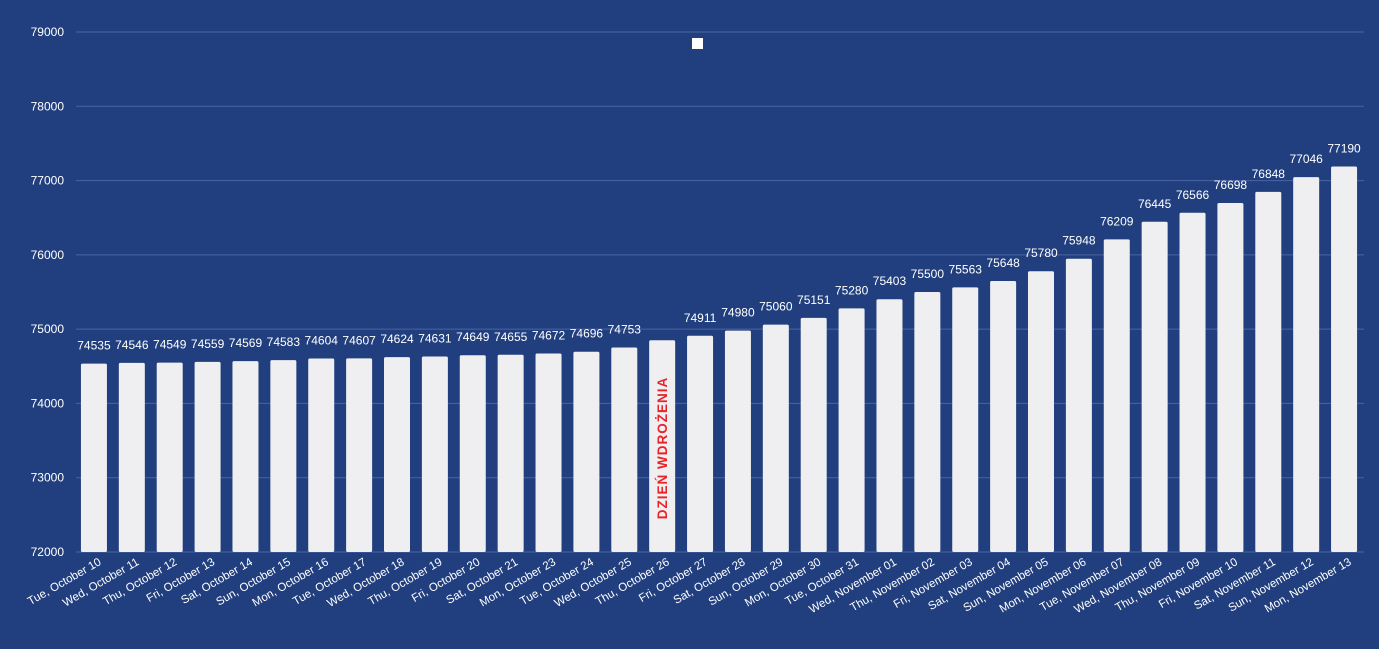  What do you see at coordinates (284, 342) in the screenshot?
I see `data-label: 74583` at bounding box center [284, 342].